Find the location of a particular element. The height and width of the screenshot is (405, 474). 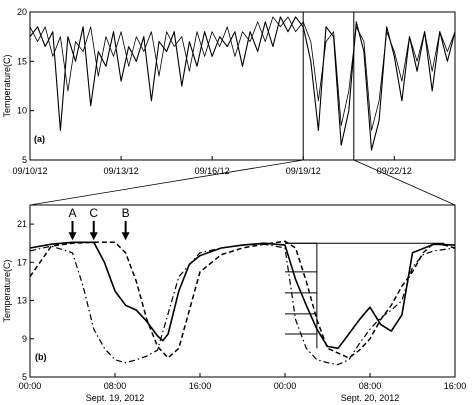

panel-a-y-tick-label: 20 is located at coordinates (22, 12).